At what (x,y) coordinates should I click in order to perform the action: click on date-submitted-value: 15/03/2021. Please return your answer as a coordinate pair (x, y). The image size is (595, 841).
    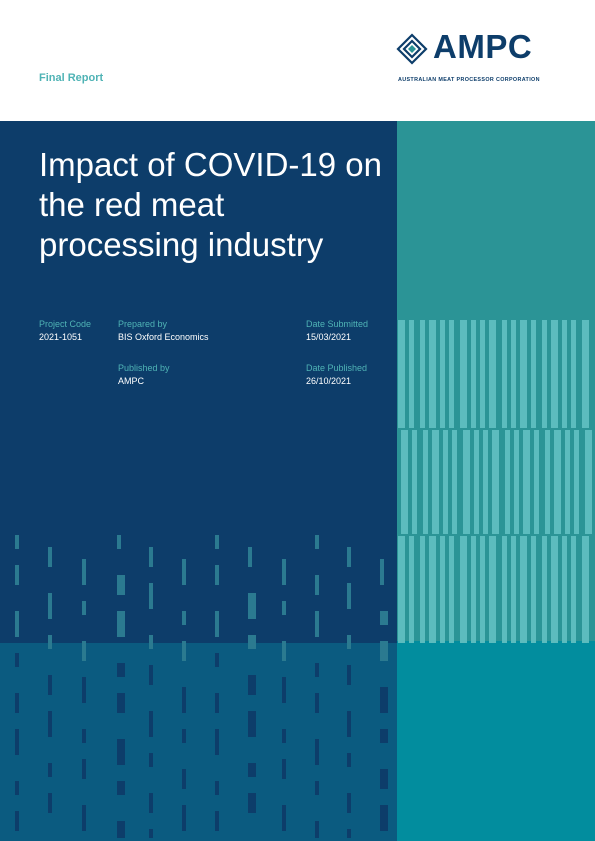
    Looking at the image, I should click on (329, 337).